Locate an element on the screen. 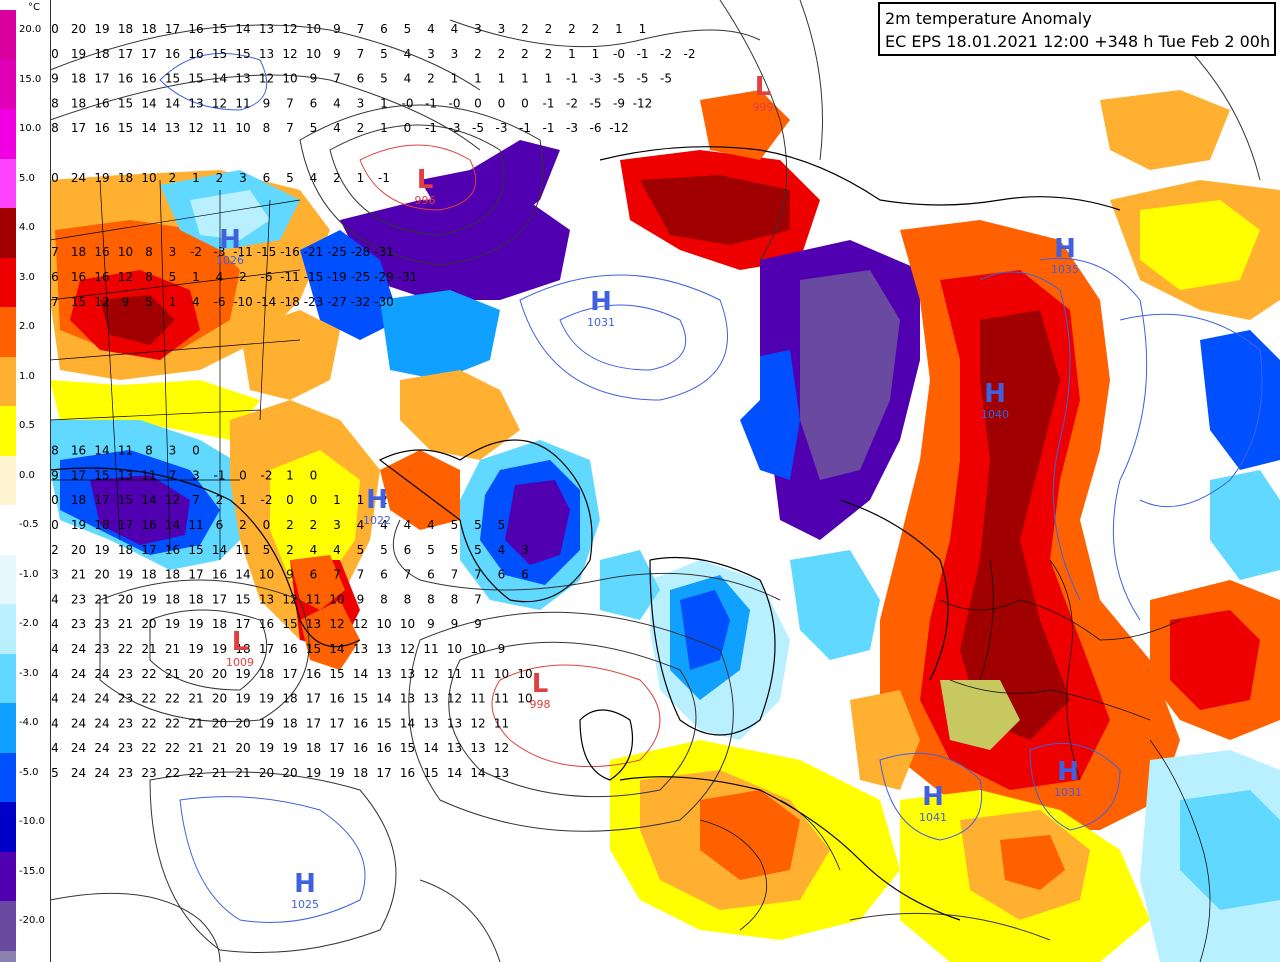 This screenshot has height=962, width=1280. temperature-value: -9 is located at coordinates (619, 103).